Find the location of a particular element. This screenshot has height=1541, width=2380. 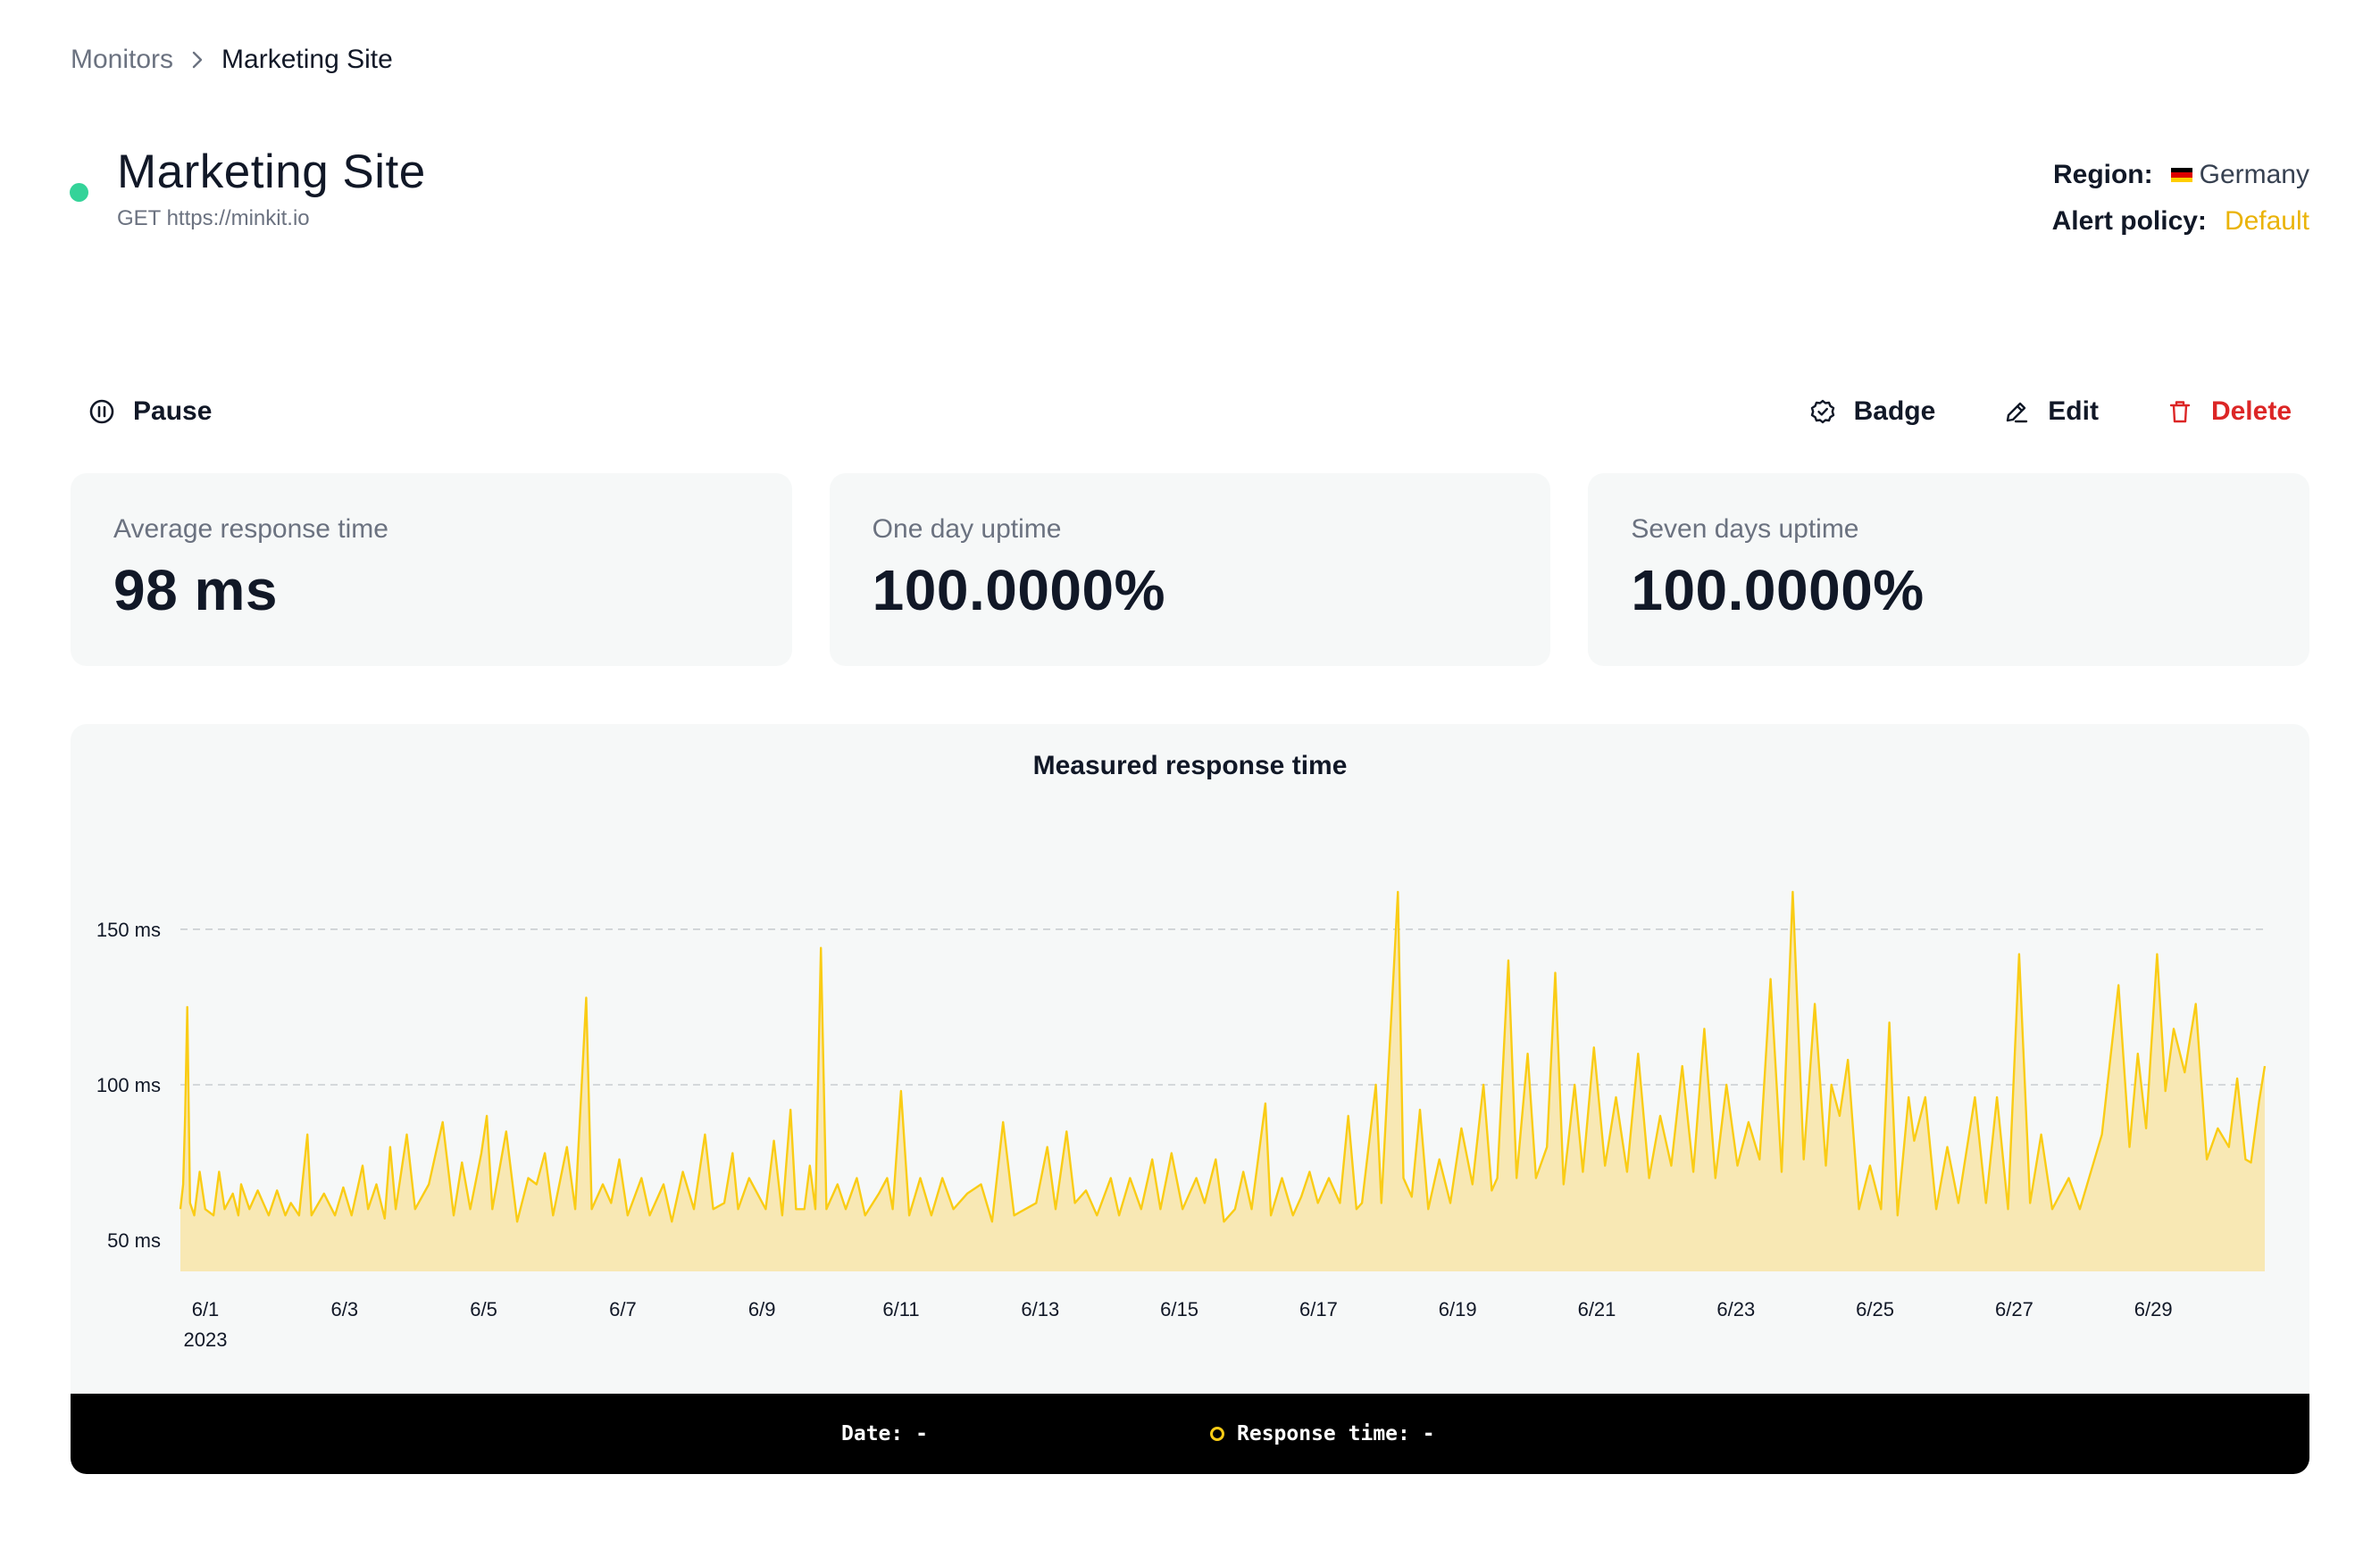

stat-card-seven-days-uptime: Seven days uptime 100.0000% is located at coordinates (1949, 569).